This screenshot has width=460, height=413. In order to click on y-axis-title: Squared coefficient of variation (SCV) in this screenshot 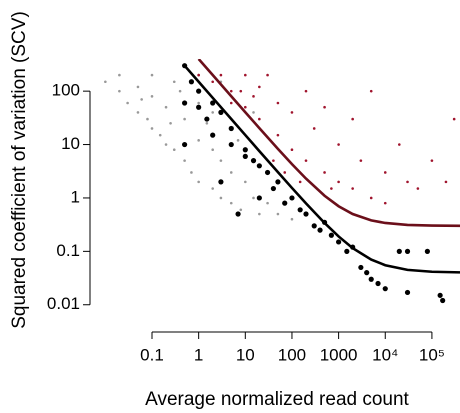, I will do `click(19, 170)`.